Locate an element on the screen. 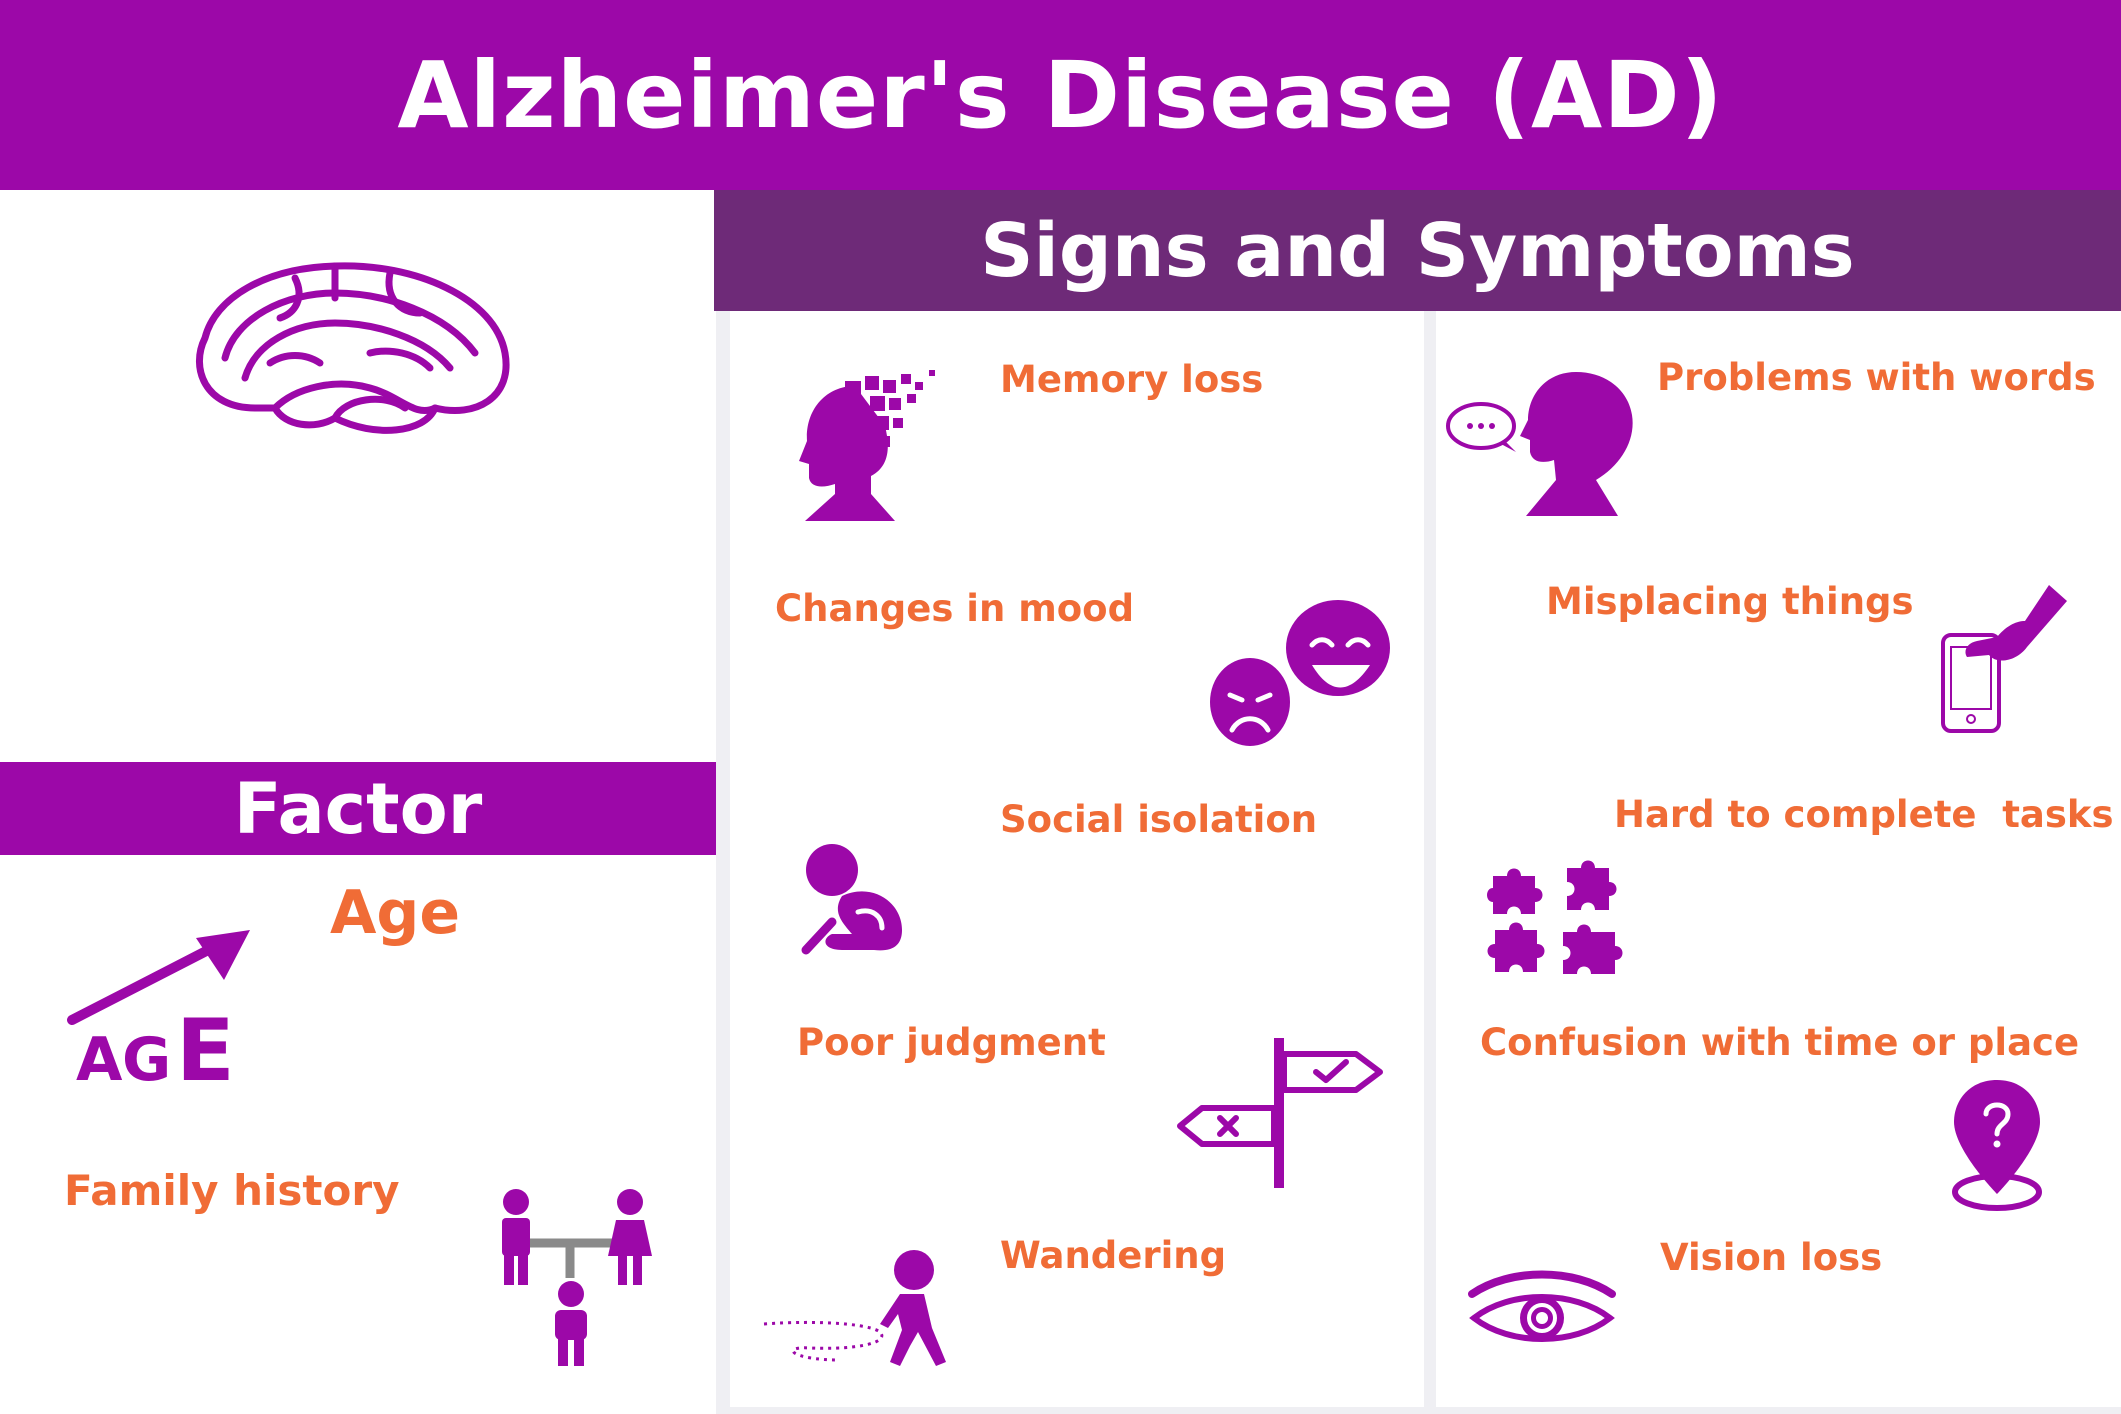  signs-header-bar: Signs and Symptoms is located at coordinates (1417, 250).